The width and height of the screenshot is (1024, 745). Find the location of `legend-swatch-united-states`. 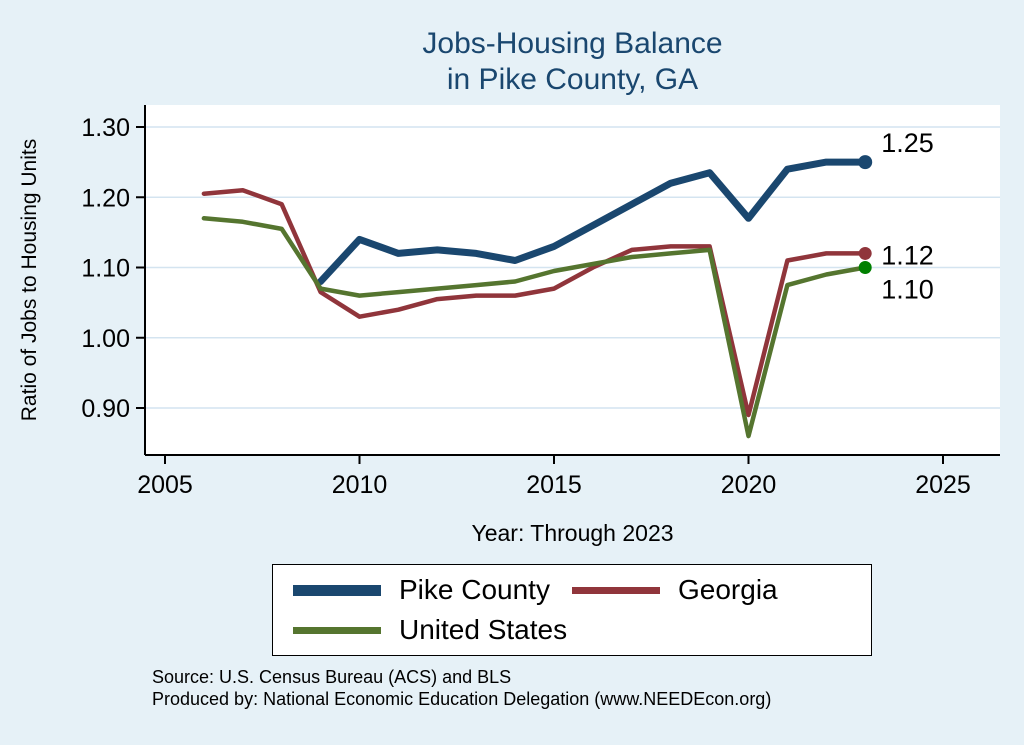

legend-swatch-united-states is located at coordinates (337, 630).